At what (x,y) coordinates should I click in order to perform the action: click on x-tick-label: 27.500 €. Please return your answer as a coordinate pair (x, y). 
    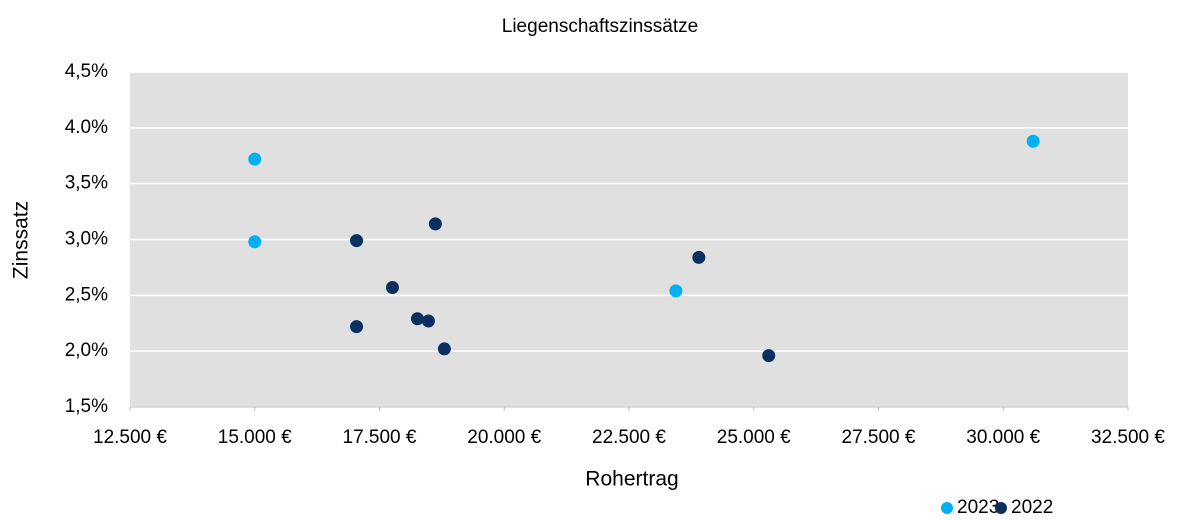
    Looking at the image, I should click on (879, 437).